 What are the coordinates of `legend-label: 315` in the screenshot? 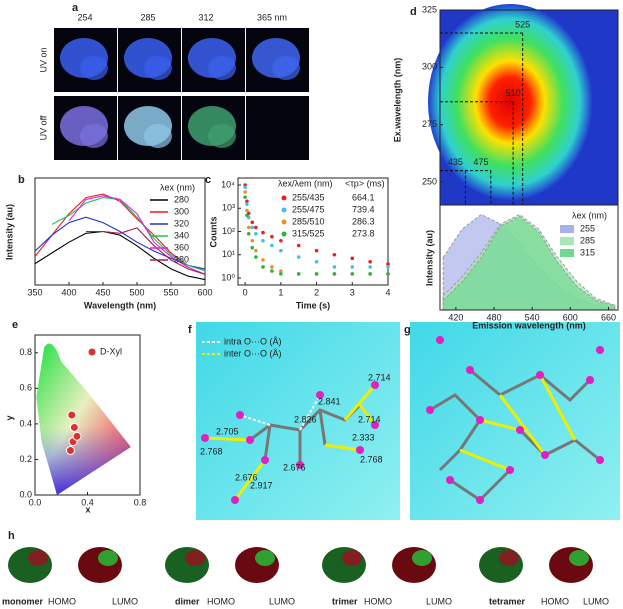 It's located at (587, 252).